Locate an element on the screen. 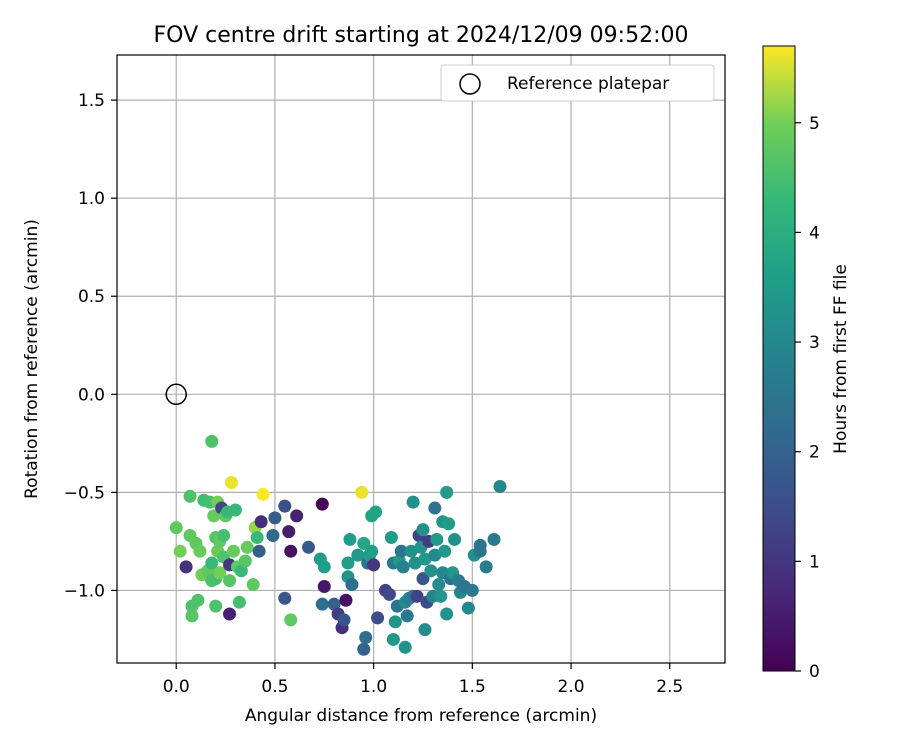 The width and height of the screenshot is (900, 750). y-tick-label: 0.5 is located at coordinates (91, 297).